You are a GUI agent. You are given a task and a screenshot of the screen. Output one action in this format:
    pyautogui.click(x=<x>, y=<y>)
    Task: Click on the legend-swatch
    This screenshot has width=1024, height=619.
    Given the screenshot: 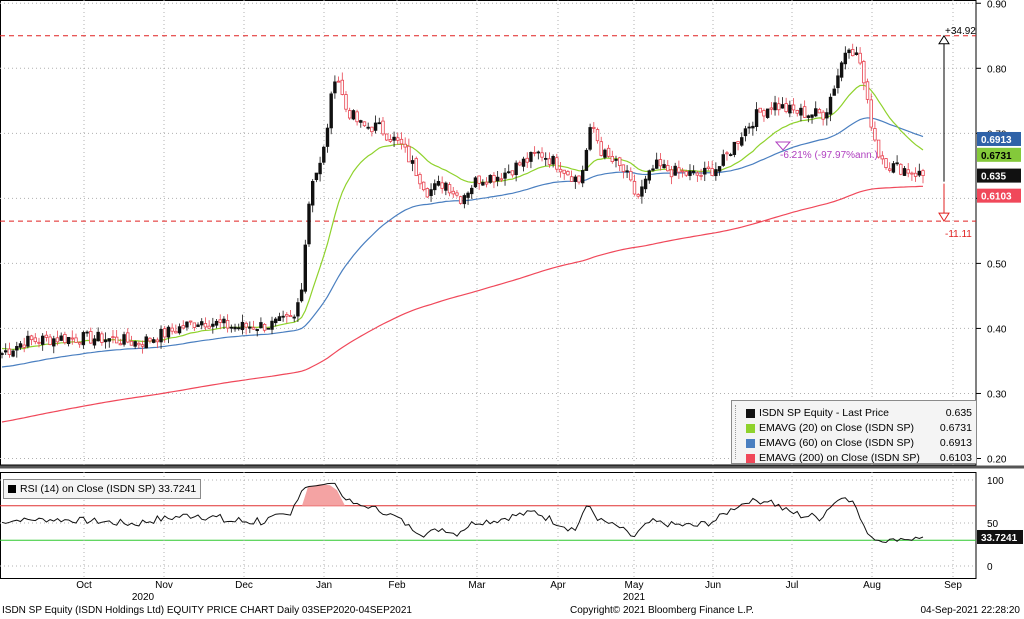 What is the action you would take?
    pyautogui.click(x=750, y=428)
    